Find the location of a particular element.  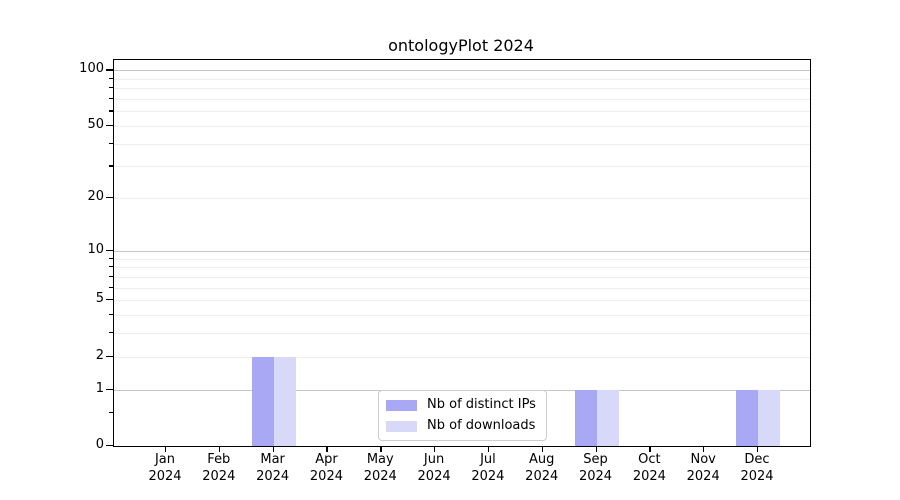

x-tick-label: Apr 2024 is located at coordinates (326, 468).